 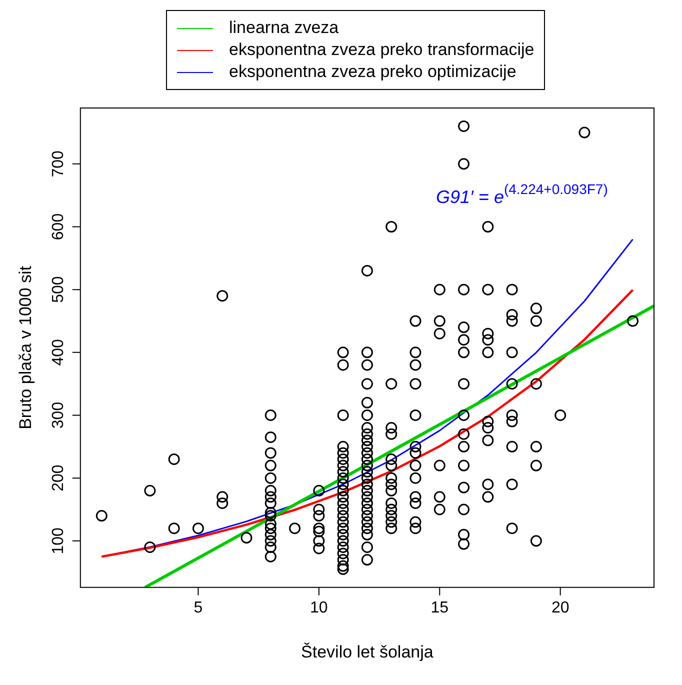 I want to click on y-tick-label: 400, so click(x=58, y=352).